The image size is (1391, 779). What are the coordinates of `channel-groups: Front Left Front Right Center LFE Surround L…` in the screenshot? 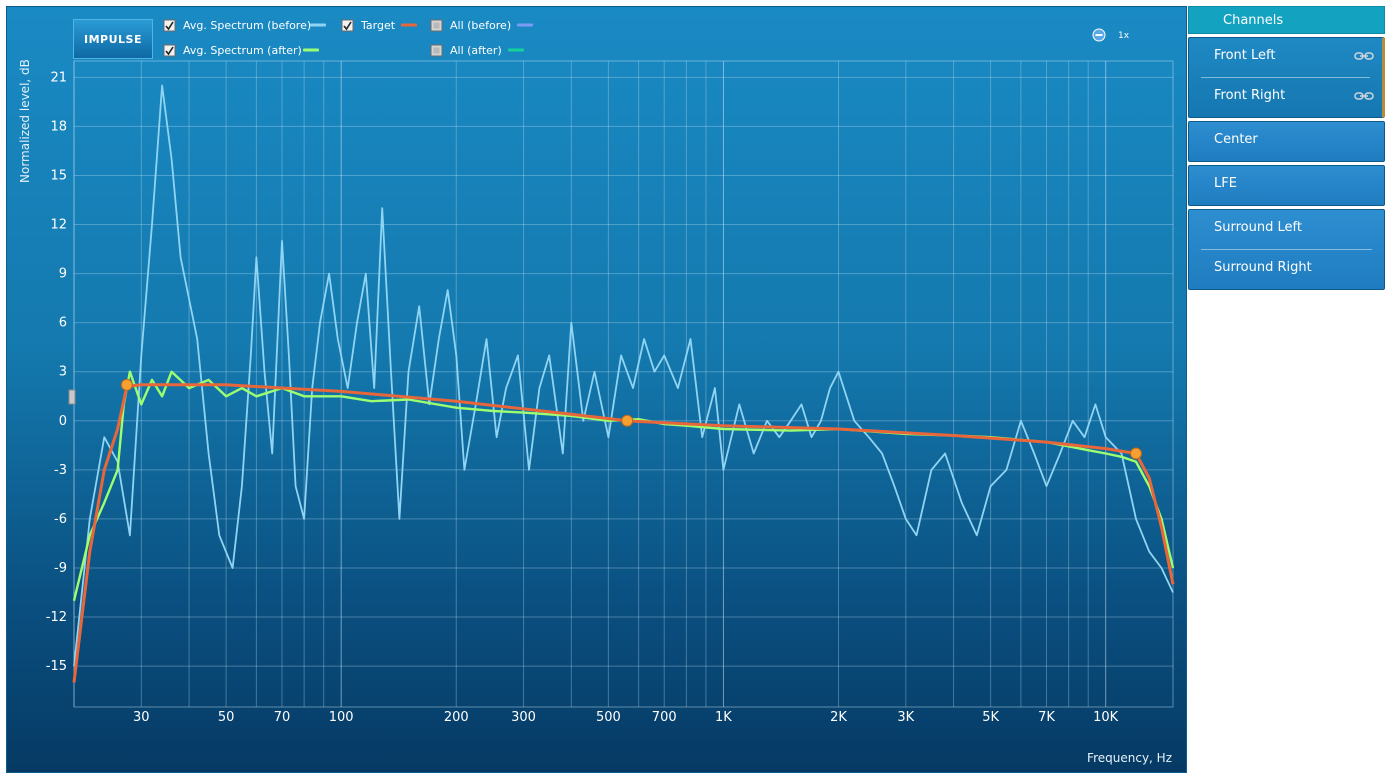 It's located at (1286, 163).